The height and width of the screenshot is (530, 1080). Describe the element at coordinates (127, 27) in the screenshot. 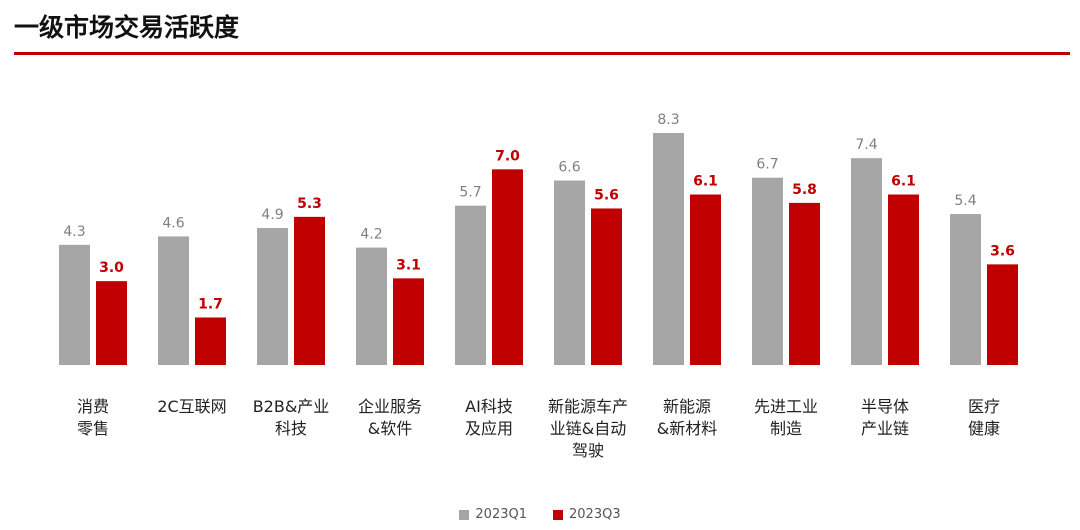

I see `page-title: 一级市场交易活跃度` at that location.